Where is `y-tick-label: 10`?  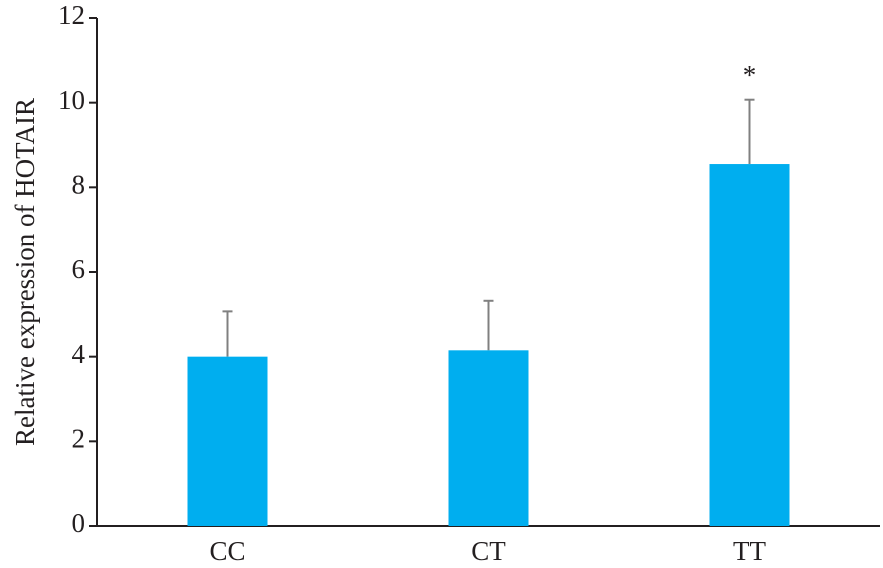
y-tick-label: 10 is located at coordinates (71, 100).